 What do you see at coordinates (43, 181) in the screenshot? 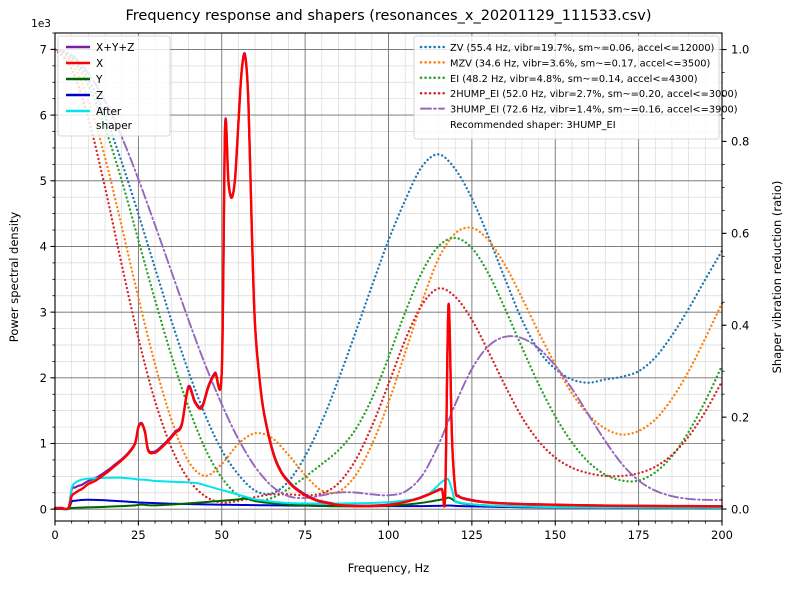
I see `ytick-label-left: 5` at bounding box center [43, 181].